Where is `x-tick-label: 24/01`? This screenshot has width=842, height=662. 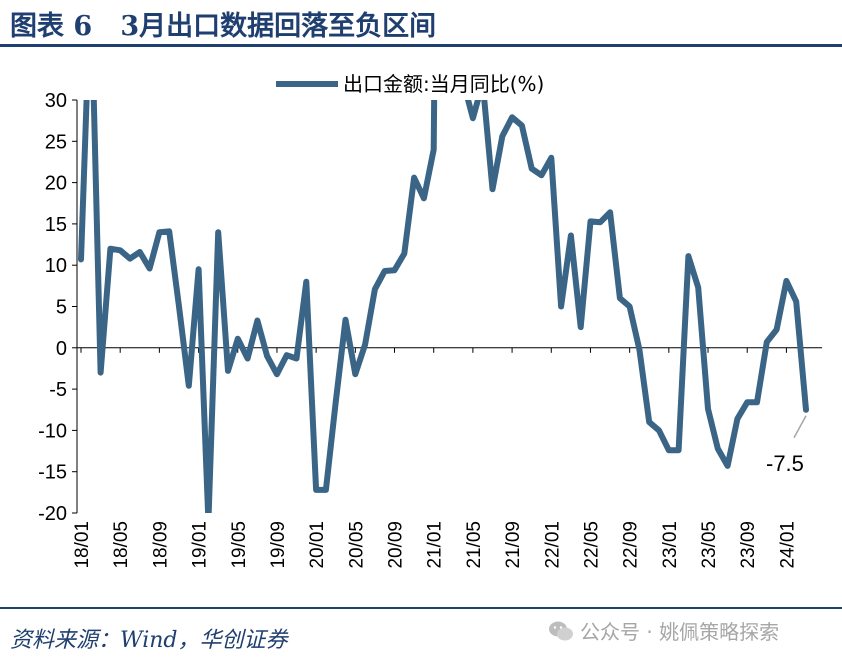 x-tick-label: 24/01 is located at coordinates (787, 545).